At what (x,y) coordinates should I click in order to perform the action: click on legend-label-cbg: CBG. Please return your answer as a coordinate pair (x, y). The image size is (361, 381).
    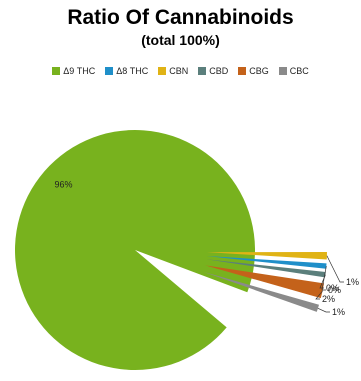
    Looking at the image, I should click on (259, 71).